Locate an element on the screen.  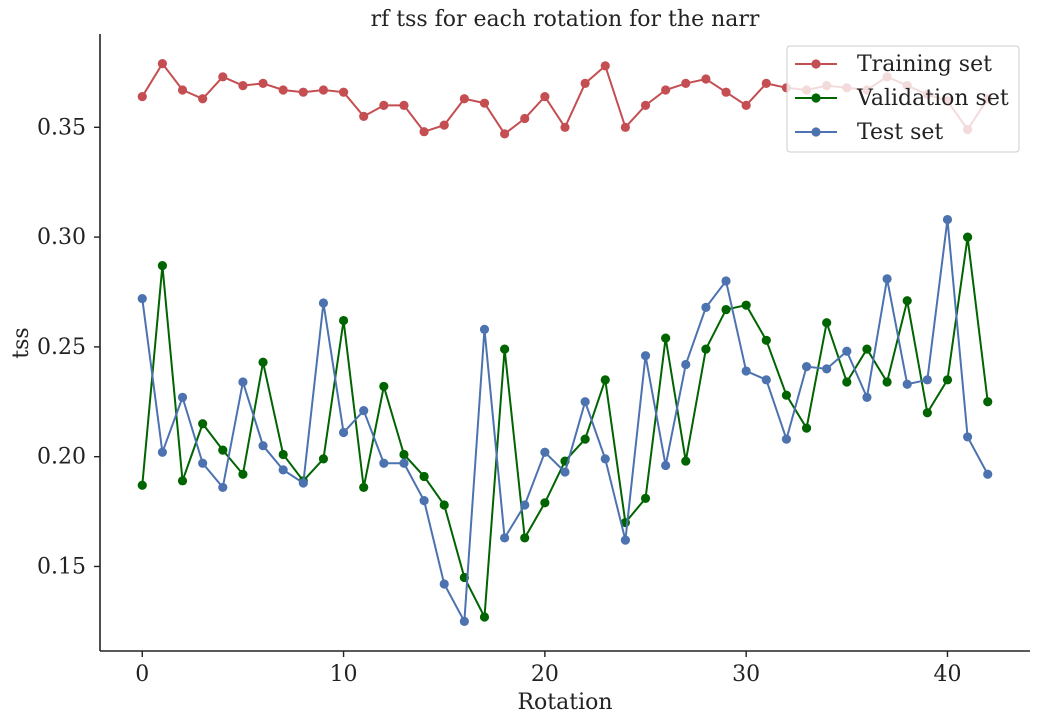
legend-label-training-set: Training set is located at coordinates (924, 64).